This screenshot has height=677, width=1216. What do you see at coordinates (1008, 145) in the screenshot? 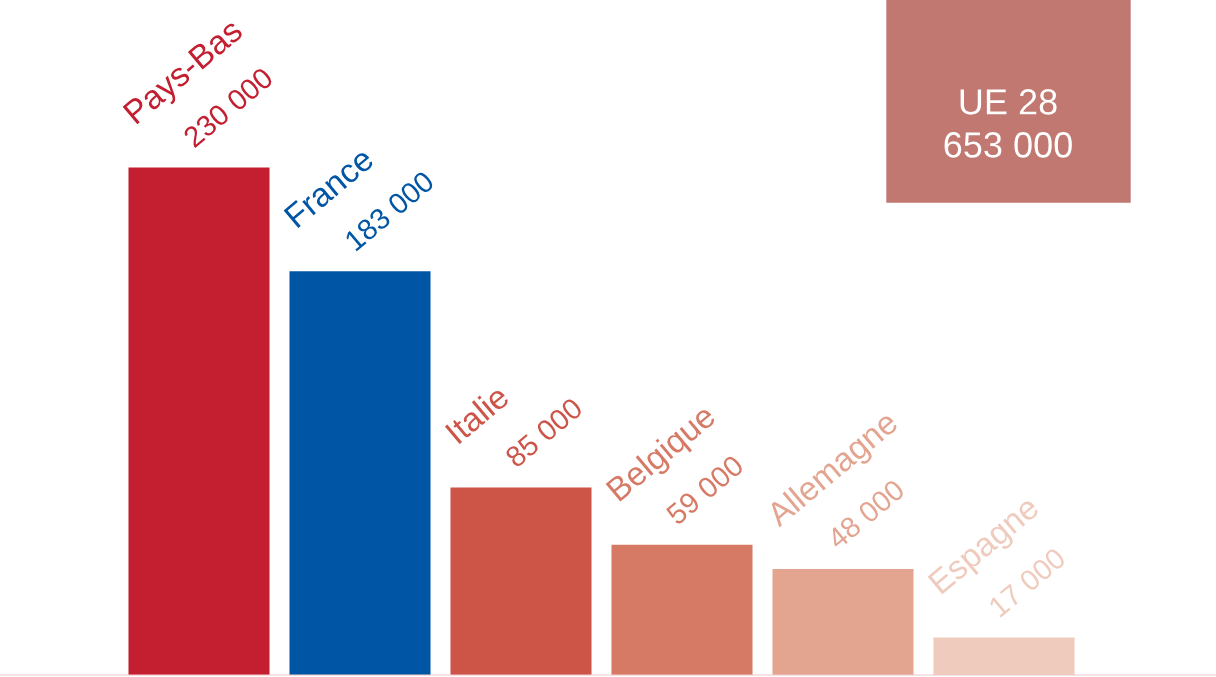
I see `text: 653 000` at bounding box center [1008, 145].